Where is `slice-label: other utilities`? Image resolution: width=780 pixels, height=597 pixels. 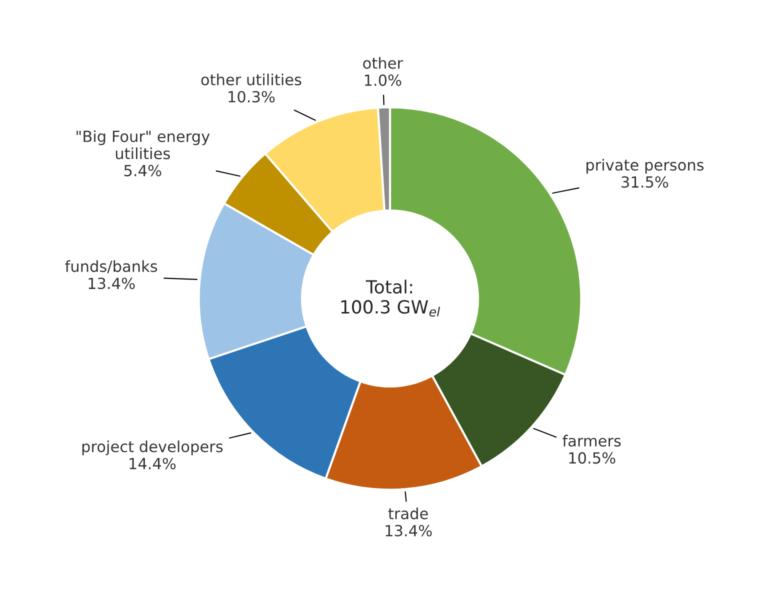
slice-label: other utilities is located at coordinates (251, 80).